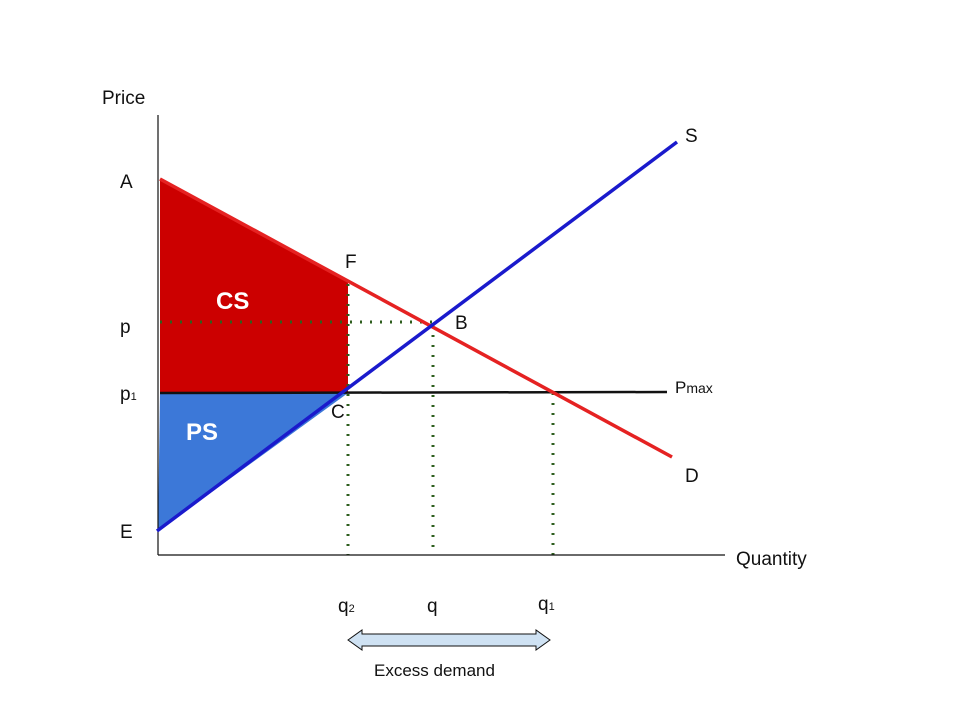 The image size is (960, 720). I want to click on excess-demand-arrow, so click(449, 640).